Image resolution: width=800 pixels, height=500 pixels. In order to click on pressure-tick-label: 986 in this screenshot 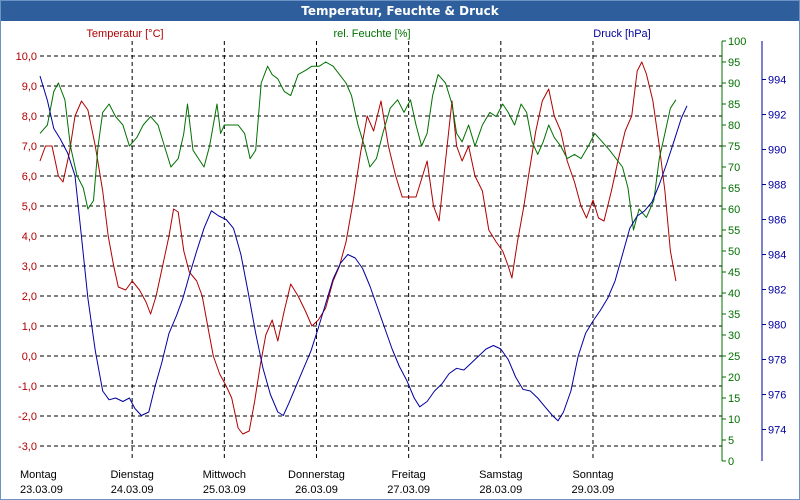, I will do `click(777, 221)`.